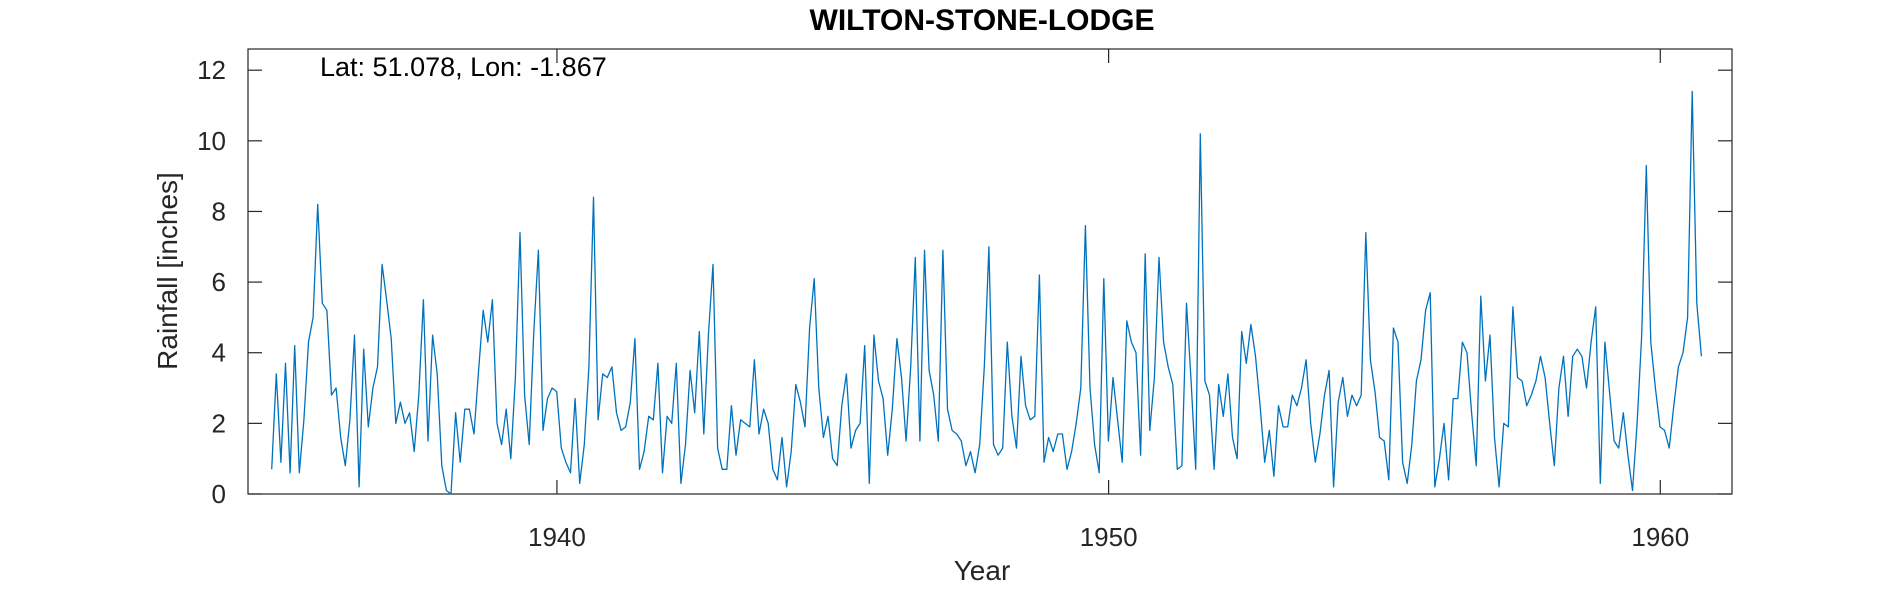  What do you see at coordinates (211, 70) in the screenshot?
I see `y-tick-label: 12` at bounding box center [211, 70].